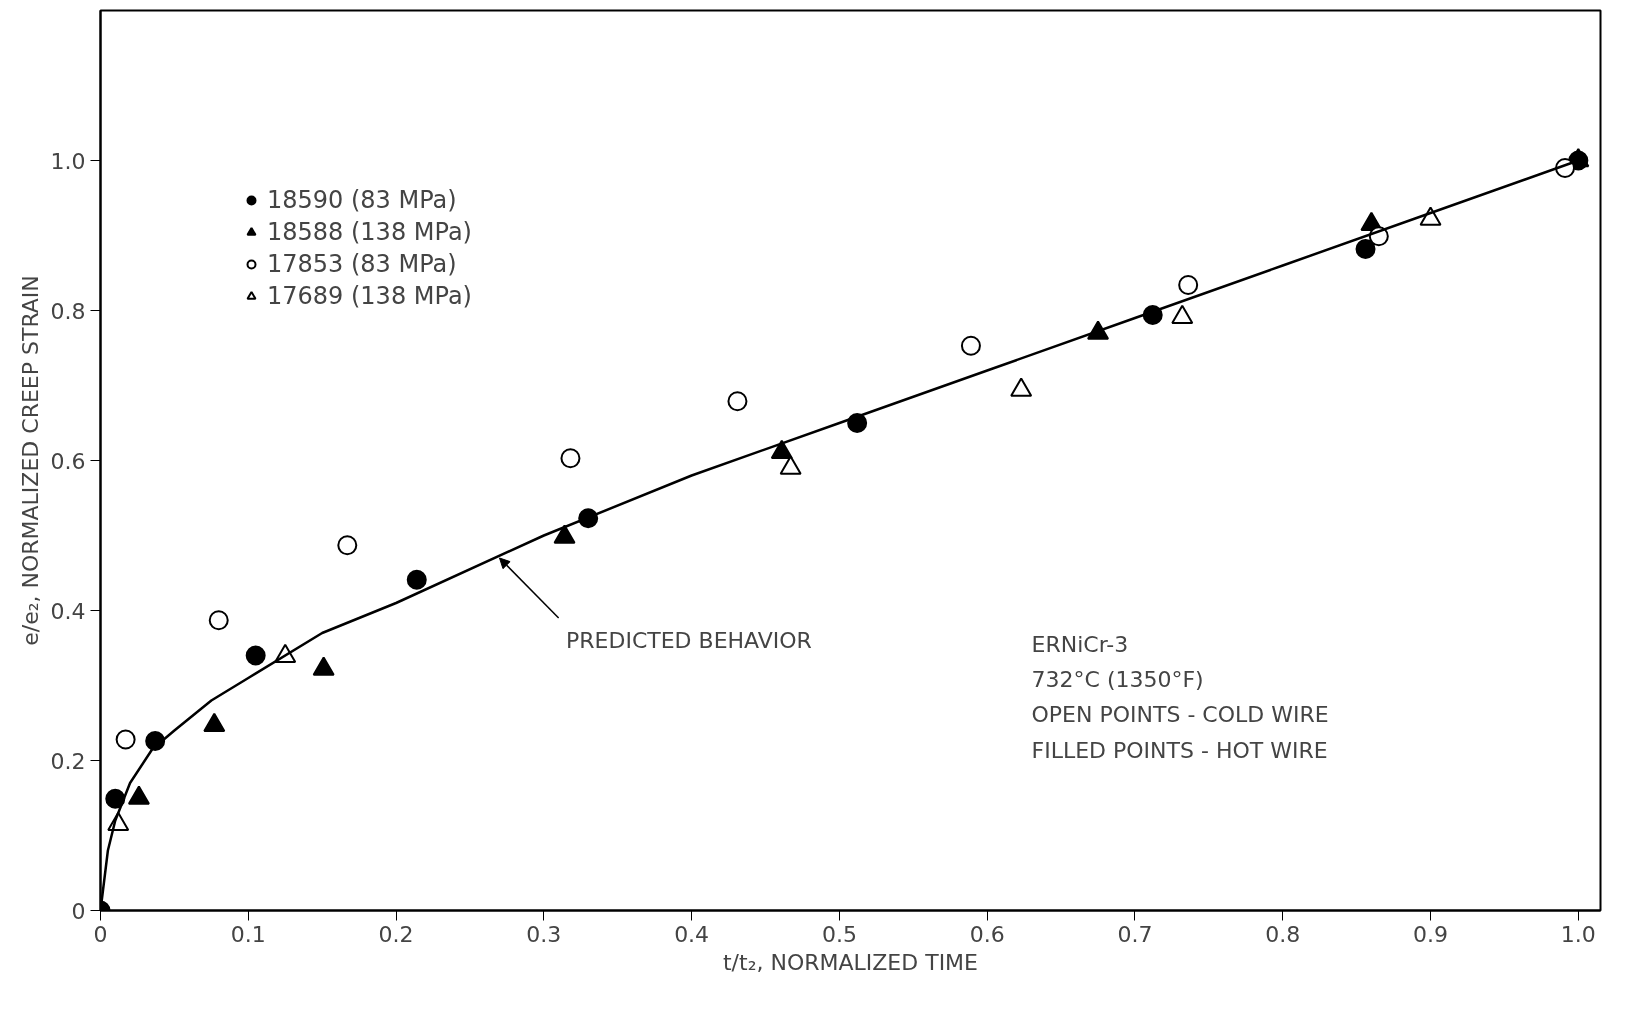 The image size is (1652, 1013). Describe the element at coordinates (1283, 934) in the screenshot. I see `x-tick-label: 0.8` at that location.